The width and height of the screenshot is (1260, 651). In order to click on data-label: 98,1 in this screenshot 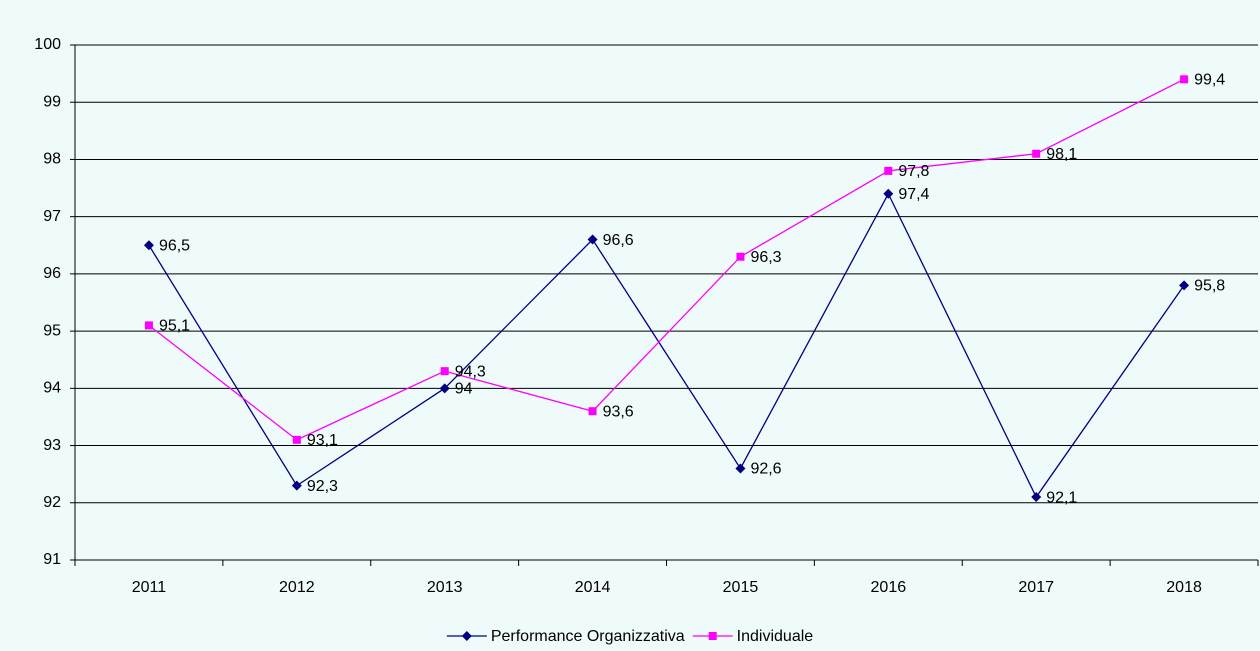, I will do `click(1061, 154)`.